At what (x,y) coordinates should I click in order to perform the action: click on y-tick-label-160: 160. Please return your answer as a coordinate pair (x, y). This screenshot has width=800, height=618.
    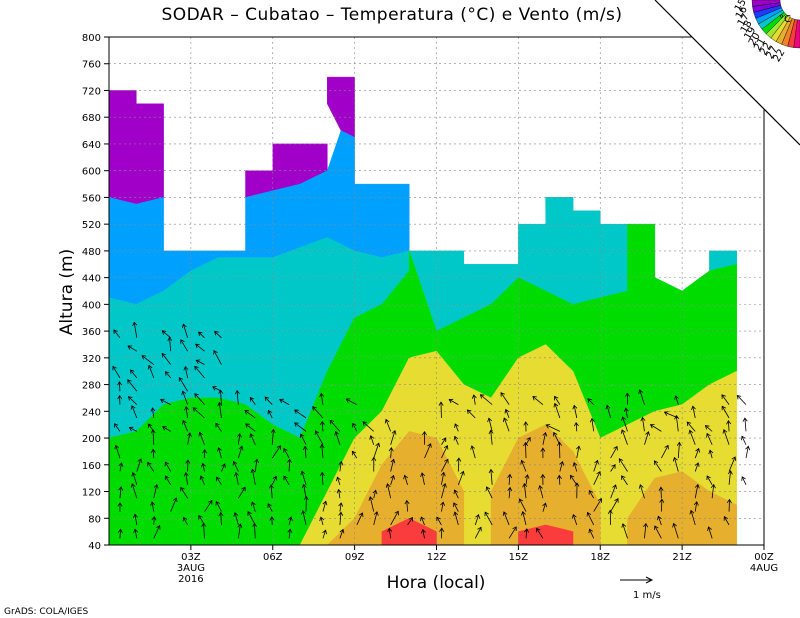
    Looking at the image, I should click on (91, 466).